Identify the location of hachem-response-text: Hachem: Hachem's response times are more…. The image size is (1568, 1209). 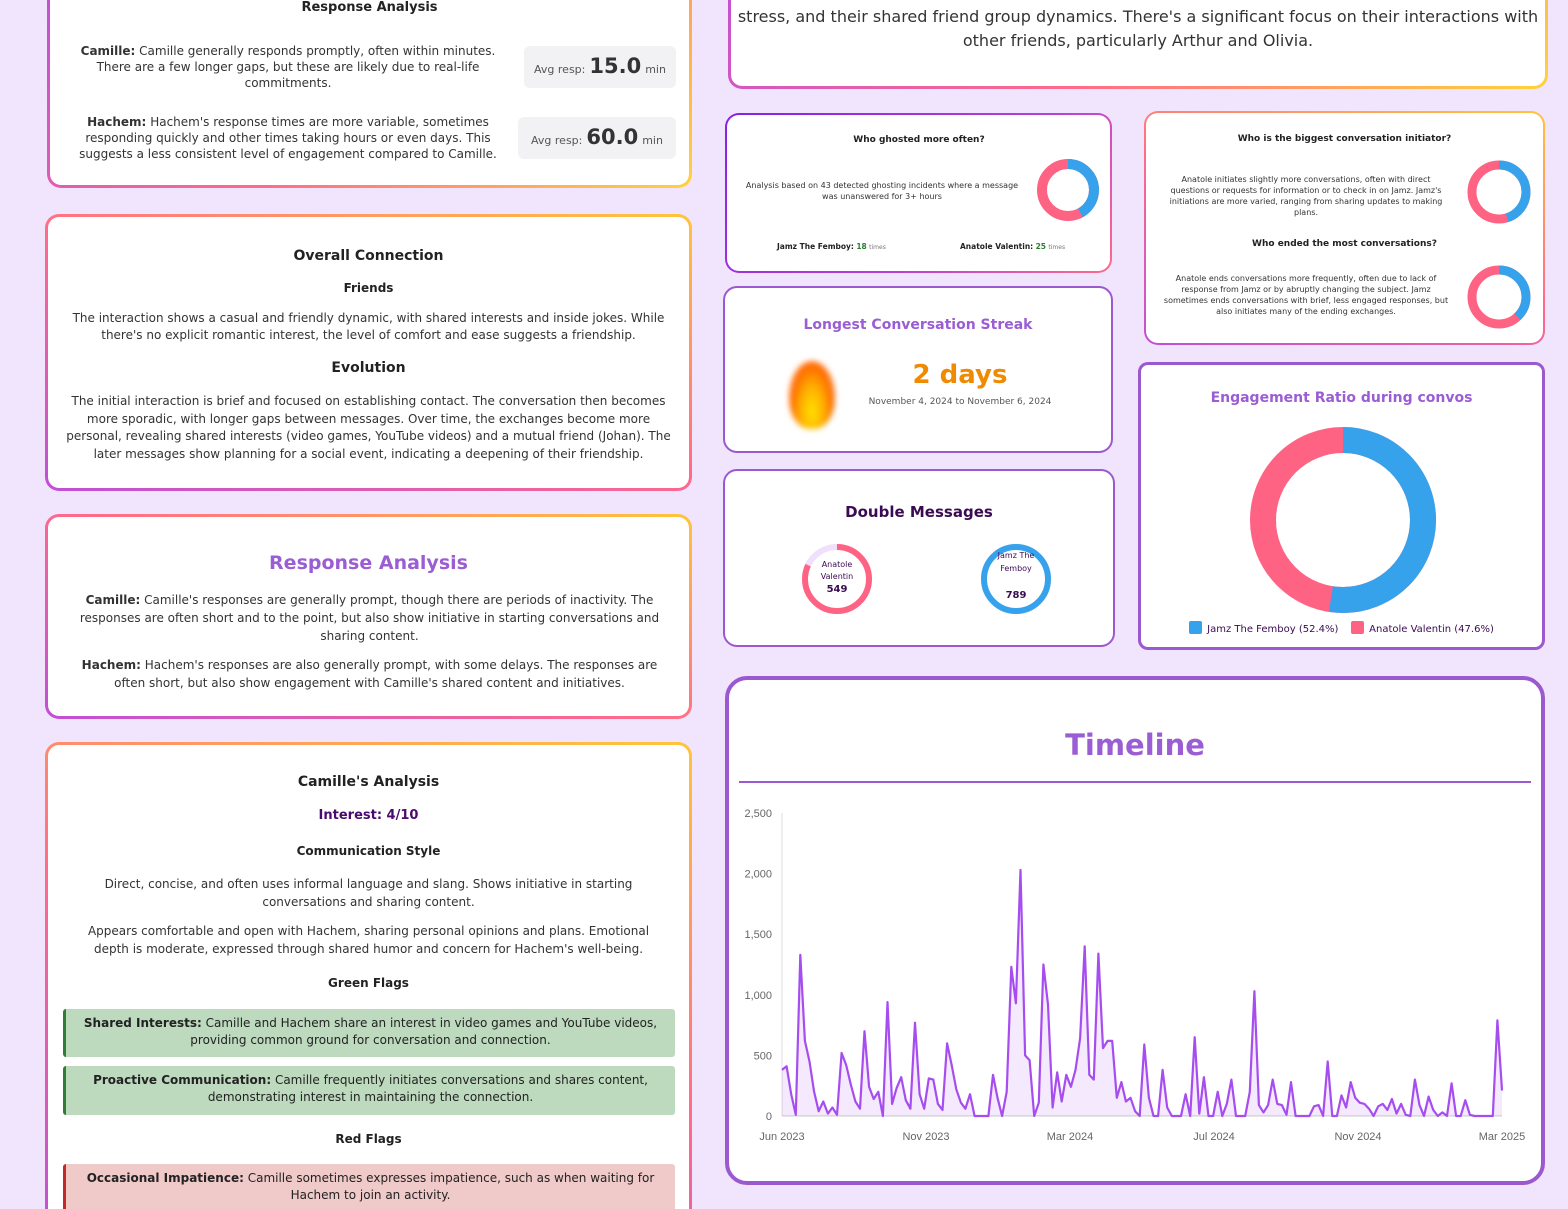
(288, 138).